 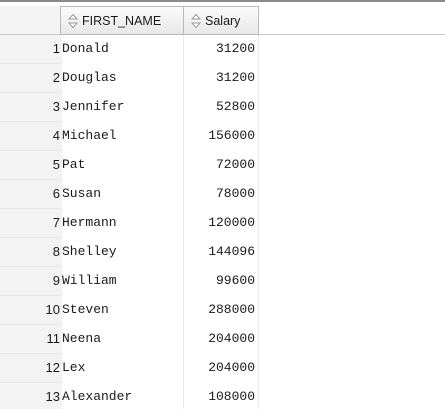 I want to click on cell-salary: 99600, so click(x=221, y=281).